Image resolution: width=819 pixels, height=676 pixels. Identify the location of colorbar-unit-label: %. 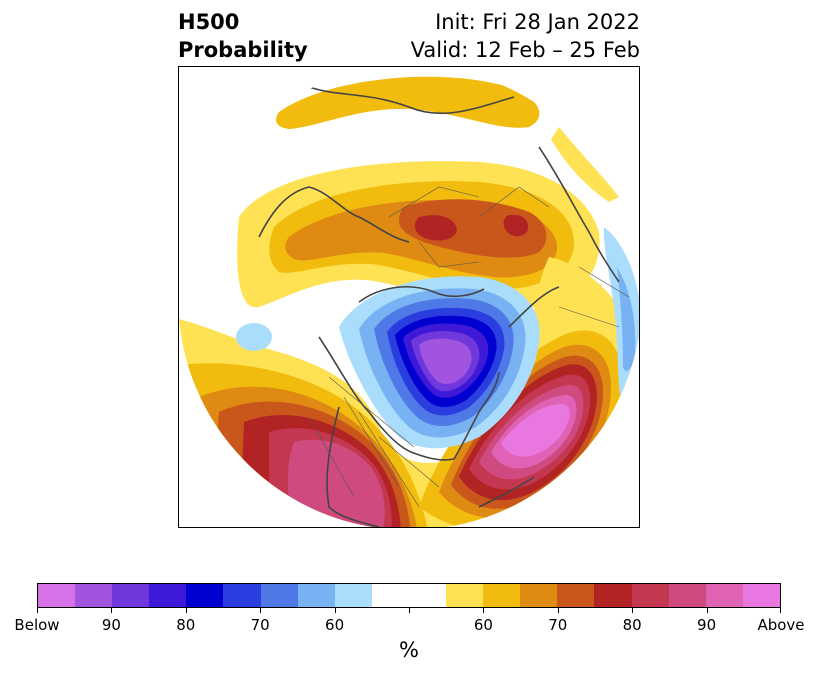
(409, 650).